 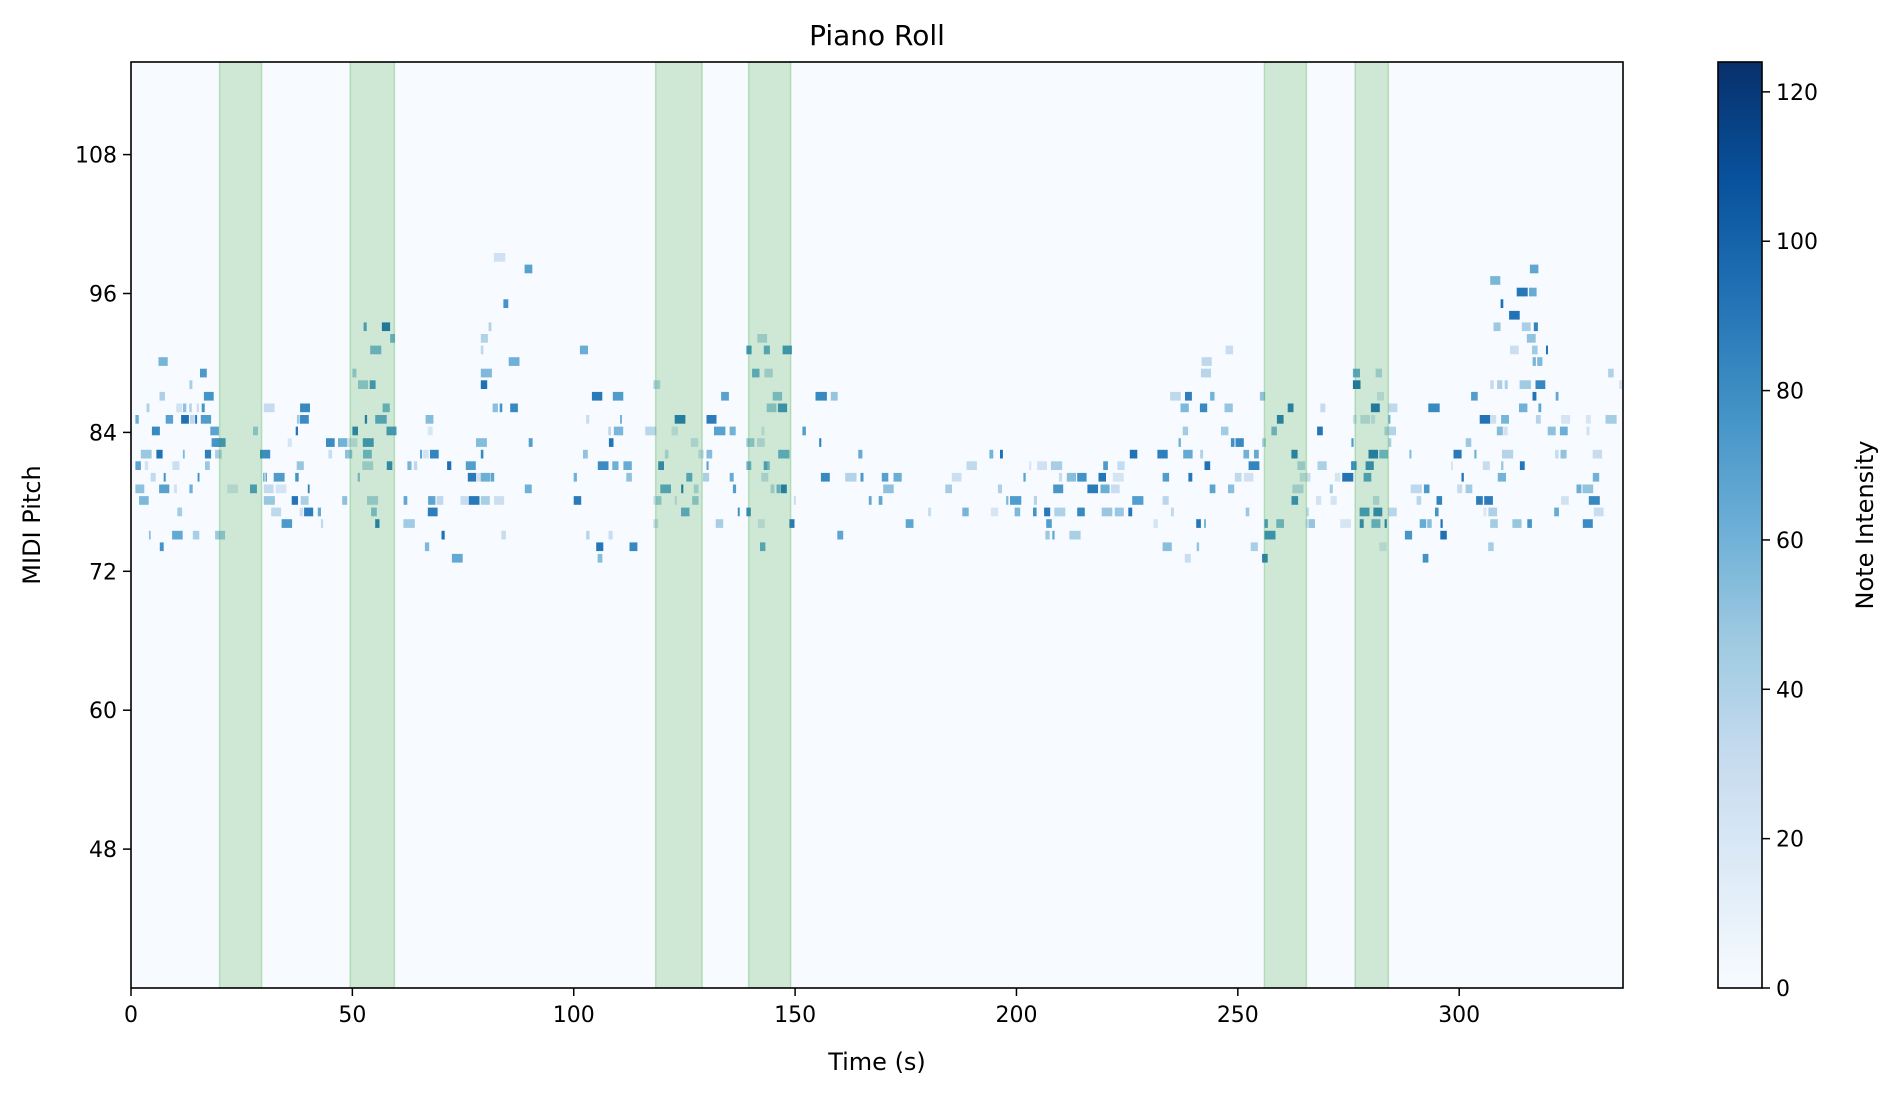 What do you see at coordinates (103, 295) in the screenshot?
I see `y-tick-label: 96` at bounding box center [103, 295].